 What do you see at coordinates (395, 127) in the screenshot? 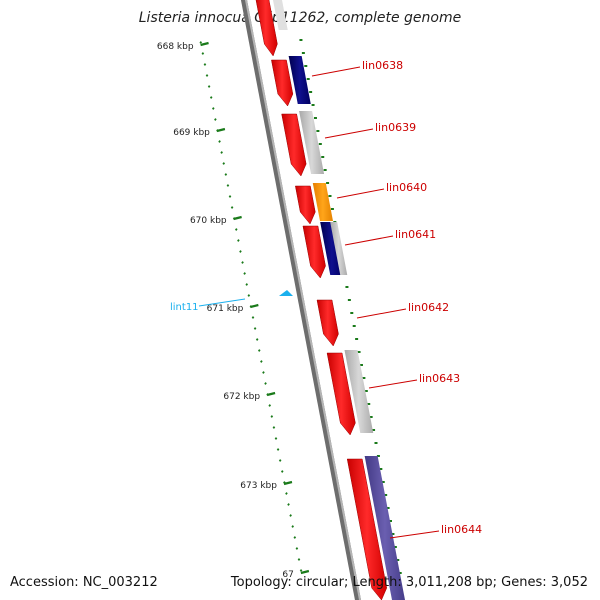
I see `gene-label: lin0639` at bounding box center [395, 127].